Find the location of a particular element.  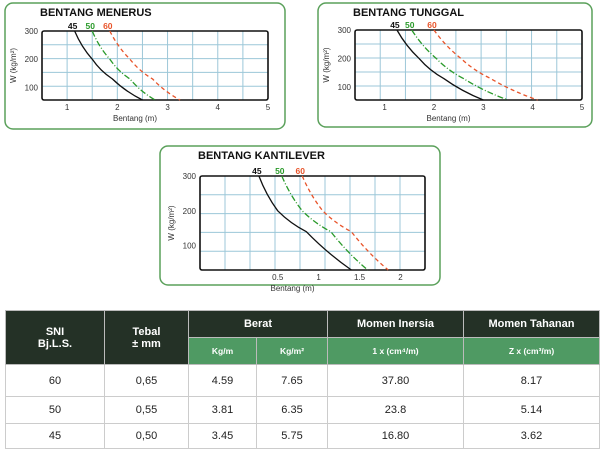

x-tick-label: 0.5 is located at coordinates (278, 277).